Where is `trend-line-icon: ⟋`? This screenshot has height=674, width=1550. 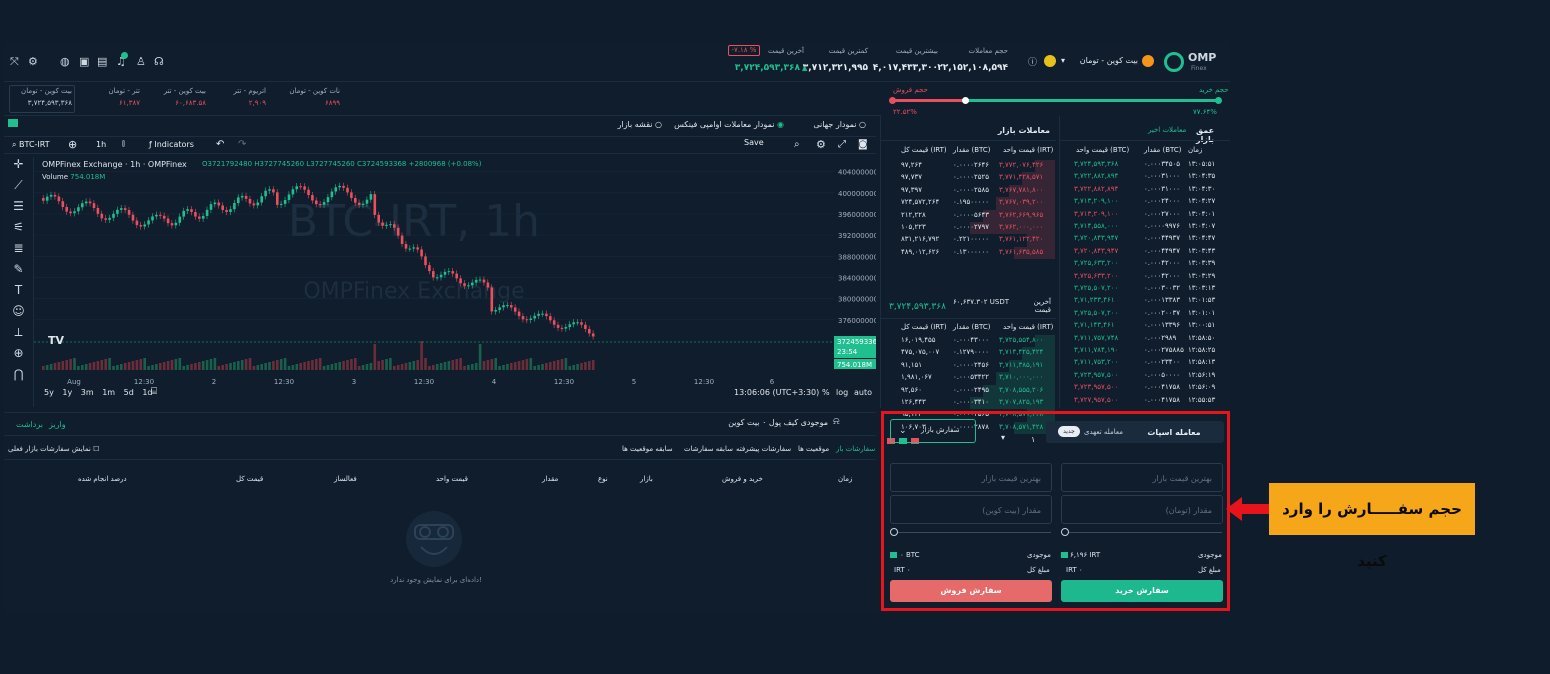 trend-line-icon: ⟋ is located at coordinates (18, 185).